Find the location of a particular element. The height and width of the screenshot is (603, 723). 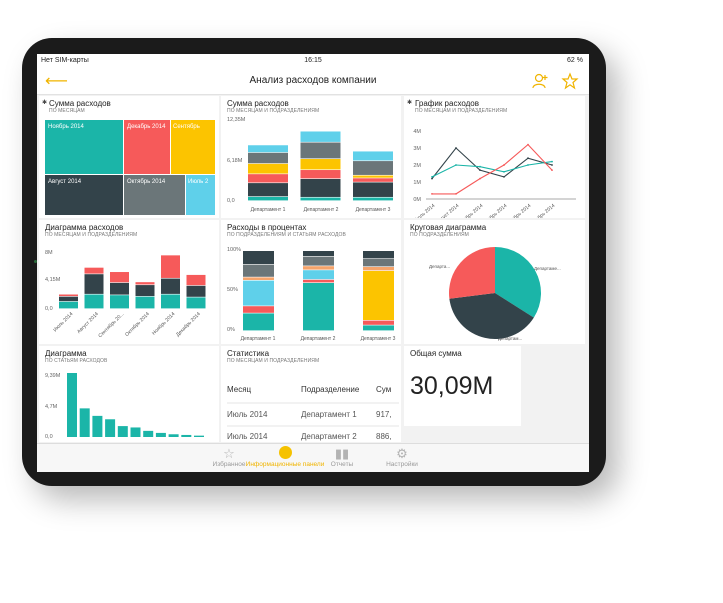

tab-dashboards: Информационные панели is located at coordinates (285, 457).